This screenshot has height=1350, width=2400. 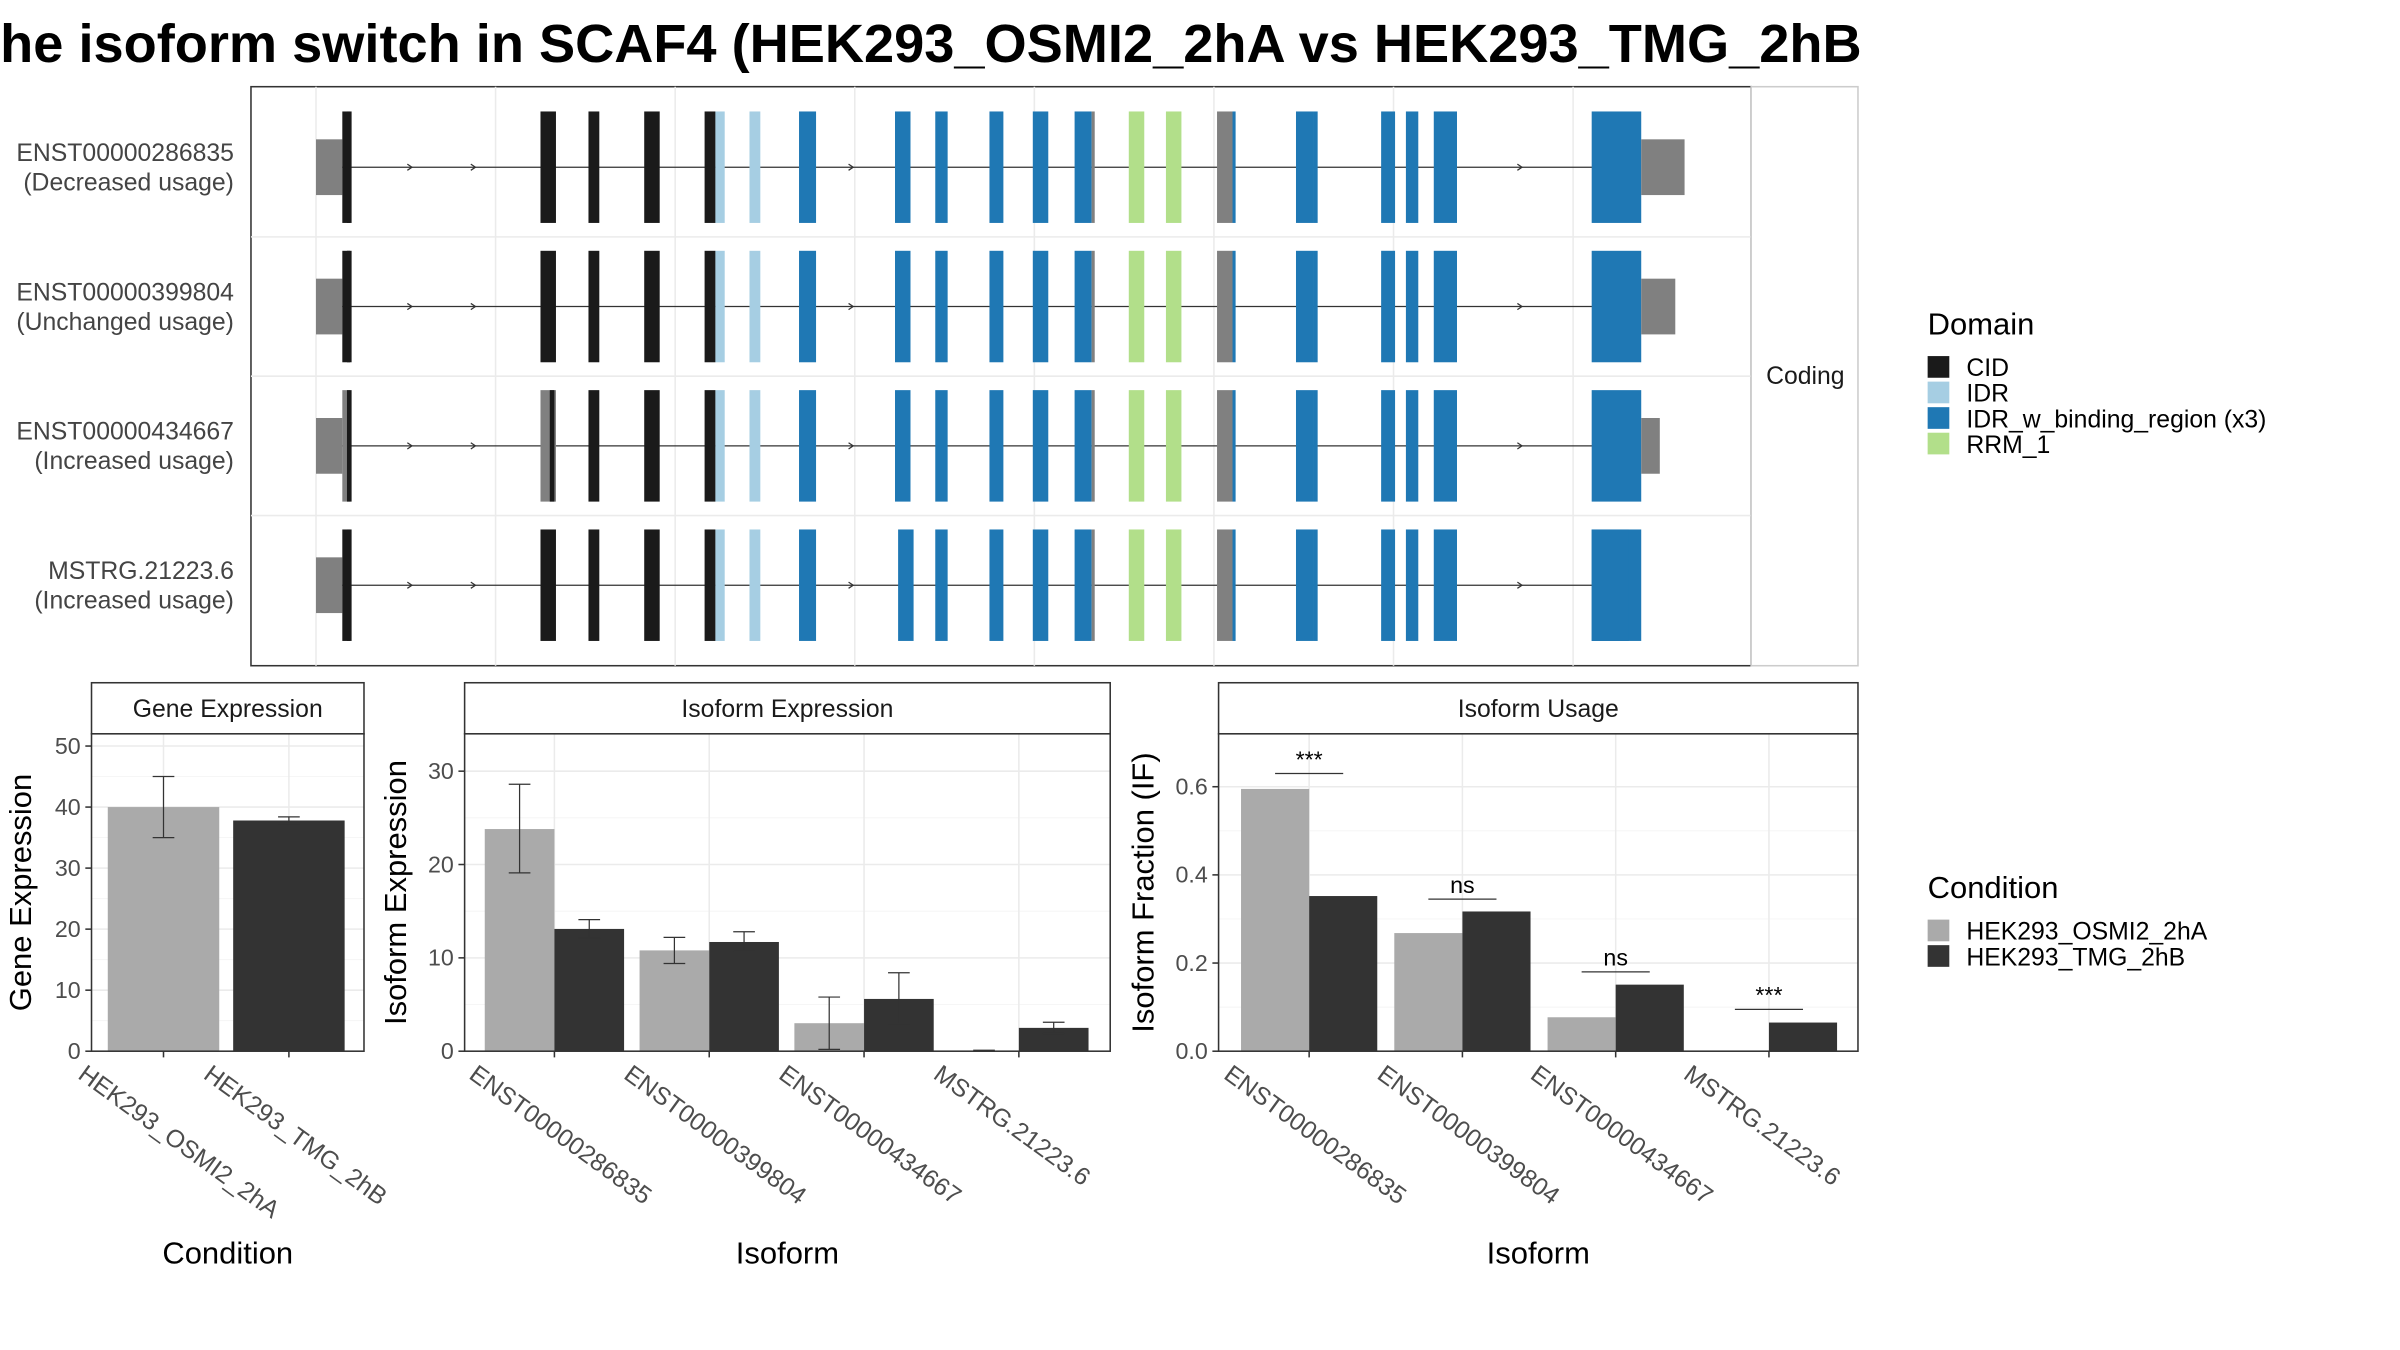 I want to click on y-tick-label: 10, so click(x=68, y=990).